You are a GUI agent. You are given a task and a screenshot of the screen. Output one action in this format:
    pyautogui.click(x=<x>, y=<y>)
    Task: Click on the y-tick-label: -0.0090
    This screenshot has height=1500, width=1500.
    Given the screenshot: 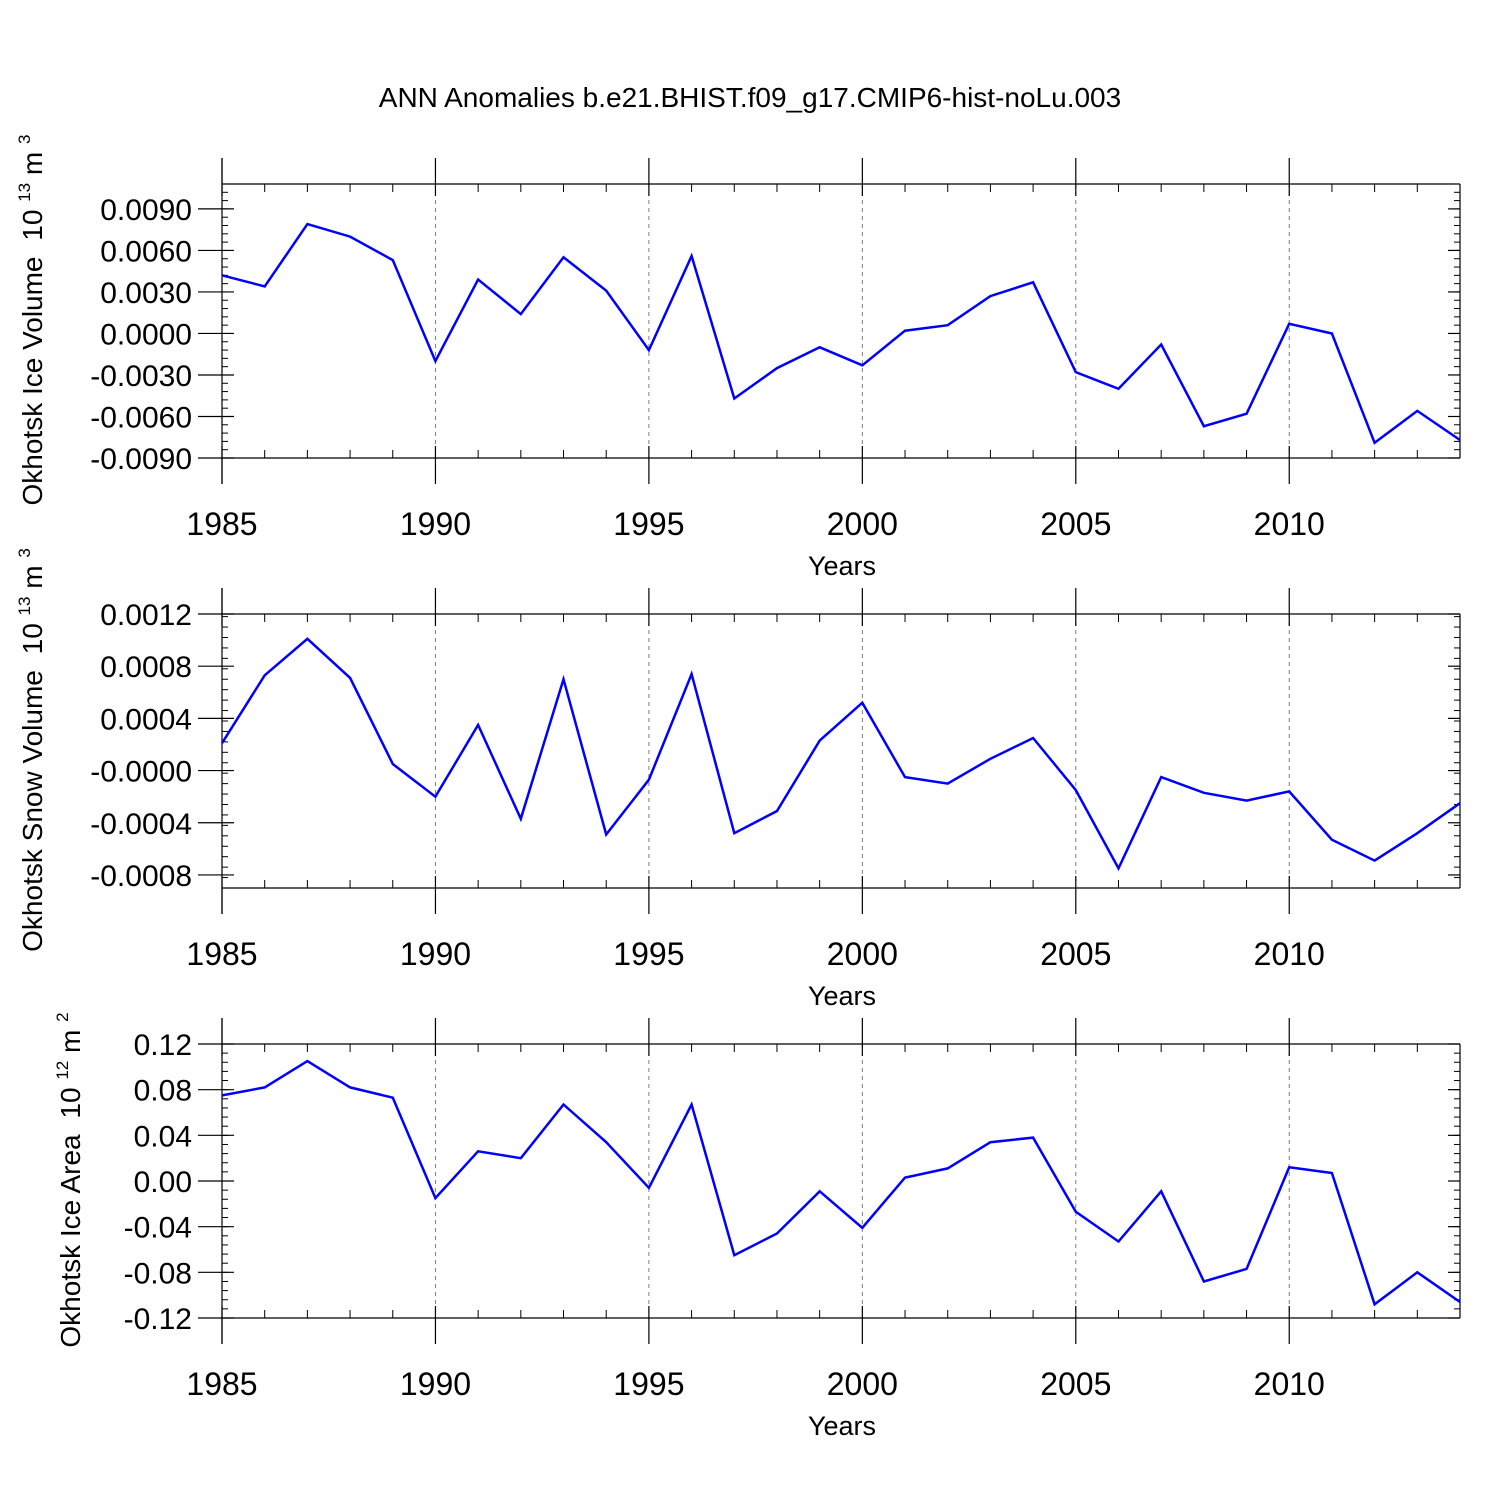 What is the action you would take?
    pyautogui.click(x=141, y=459)
    